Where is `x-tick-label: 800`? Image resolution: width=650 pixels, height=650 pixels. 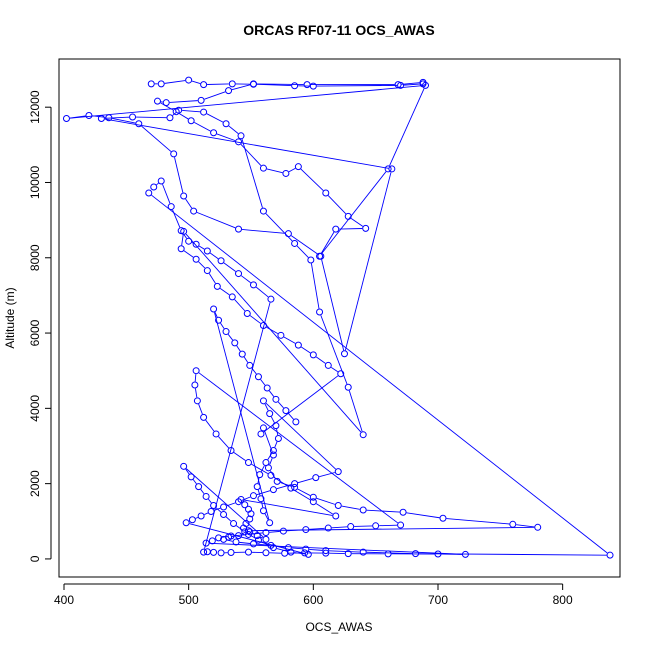
x-tick-label: 800 is located at coordinates (563, 600).